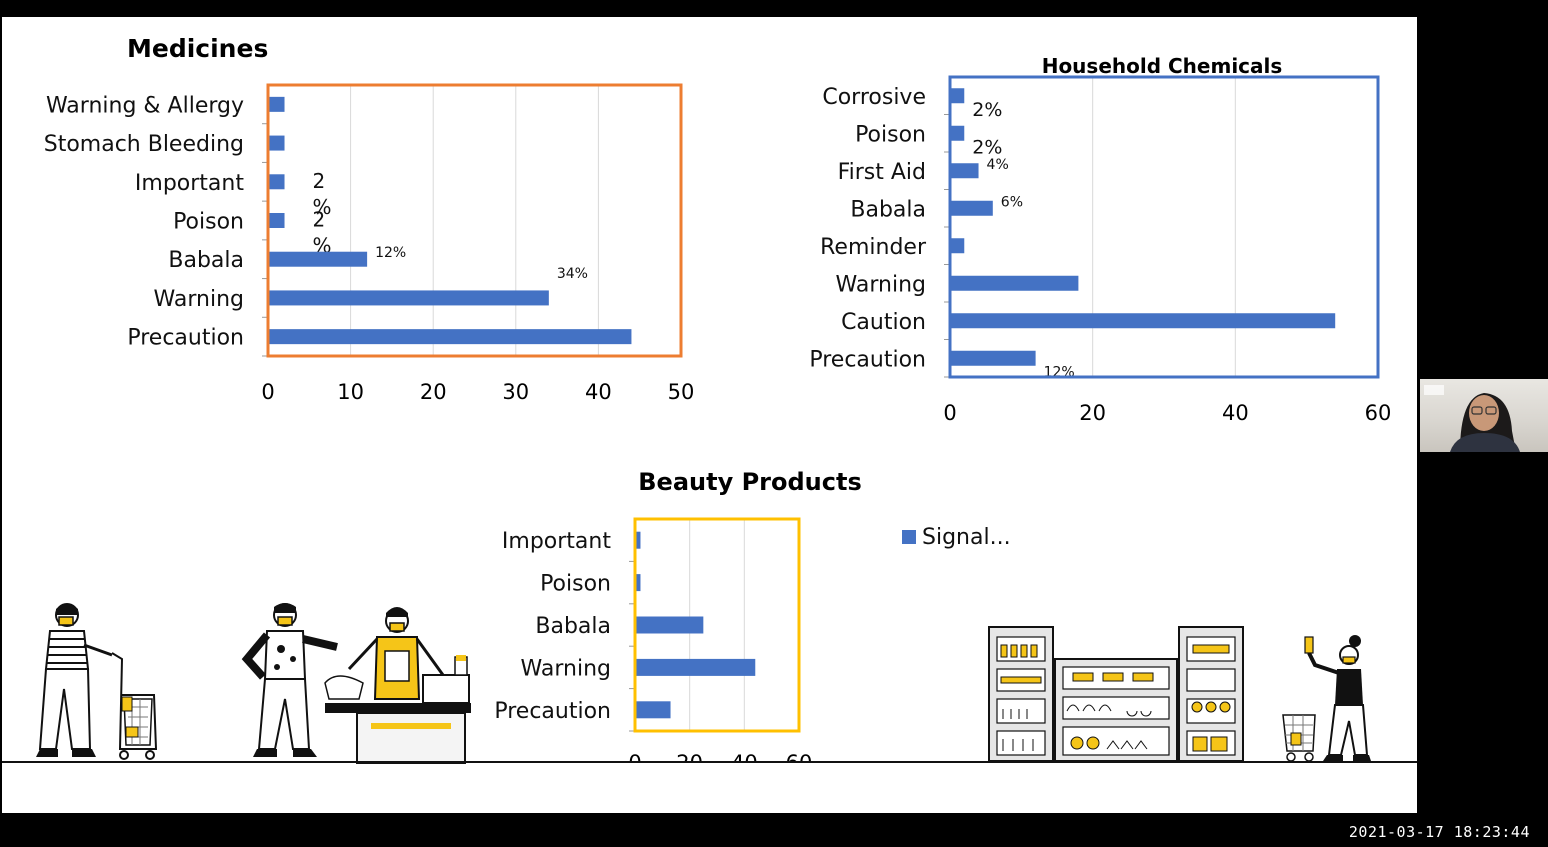  Describe the element at coordinates (874, 97) in the screenshot. I see `category-label: Corrosive` at that location.